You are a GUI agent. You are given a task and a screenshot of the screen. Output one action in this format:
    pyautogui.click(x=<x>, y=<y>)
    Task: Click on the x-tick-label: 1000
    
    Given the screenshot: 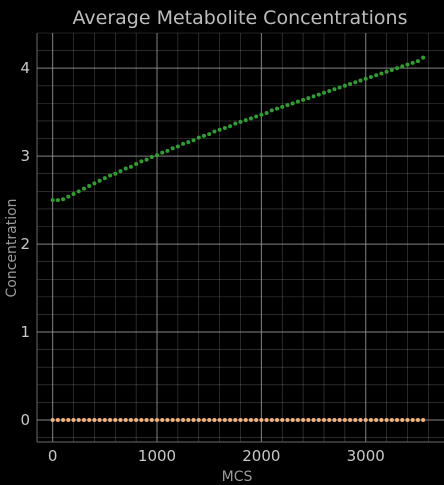 What is the action you would take?
    pyautogui.click(x=157, y=456)
    